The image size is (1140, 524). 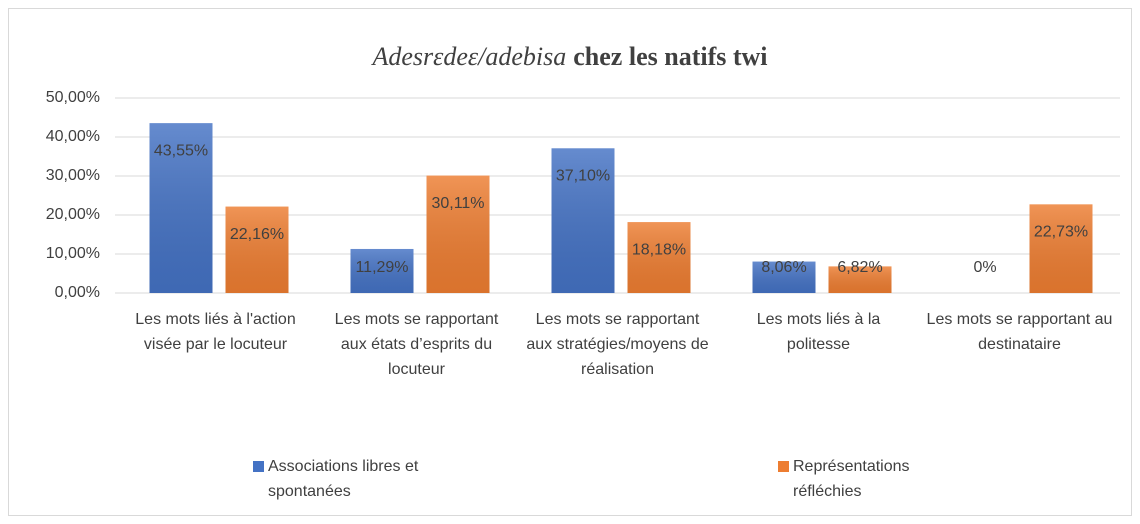 I want to click on data-label: 11,29%, so click(x=381, y=267).